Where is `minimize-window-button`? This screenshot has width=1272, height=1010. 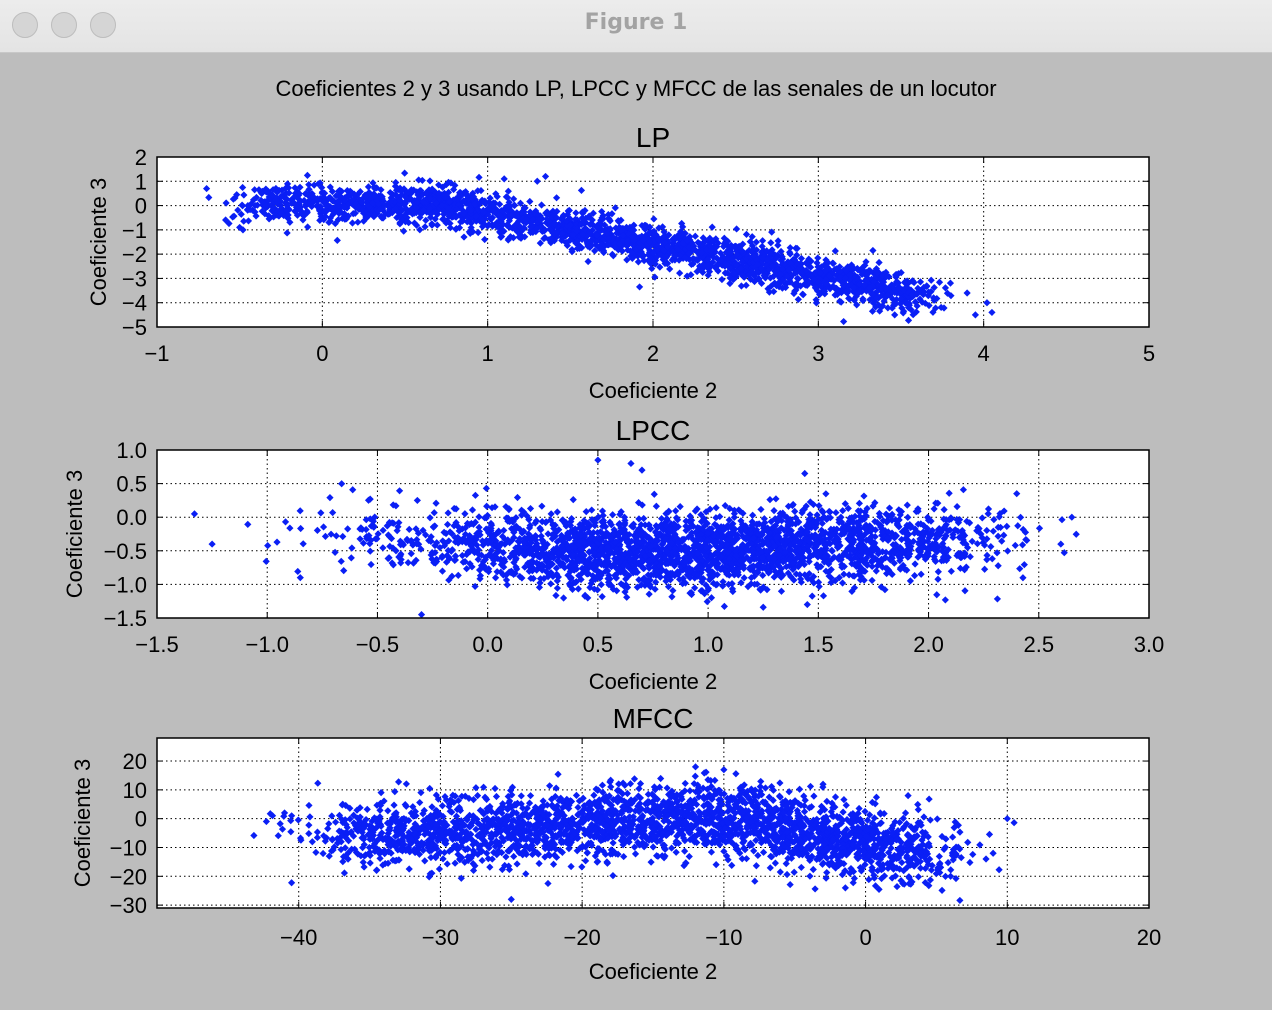
minimize-window-button is located at coordinates (64, 25).